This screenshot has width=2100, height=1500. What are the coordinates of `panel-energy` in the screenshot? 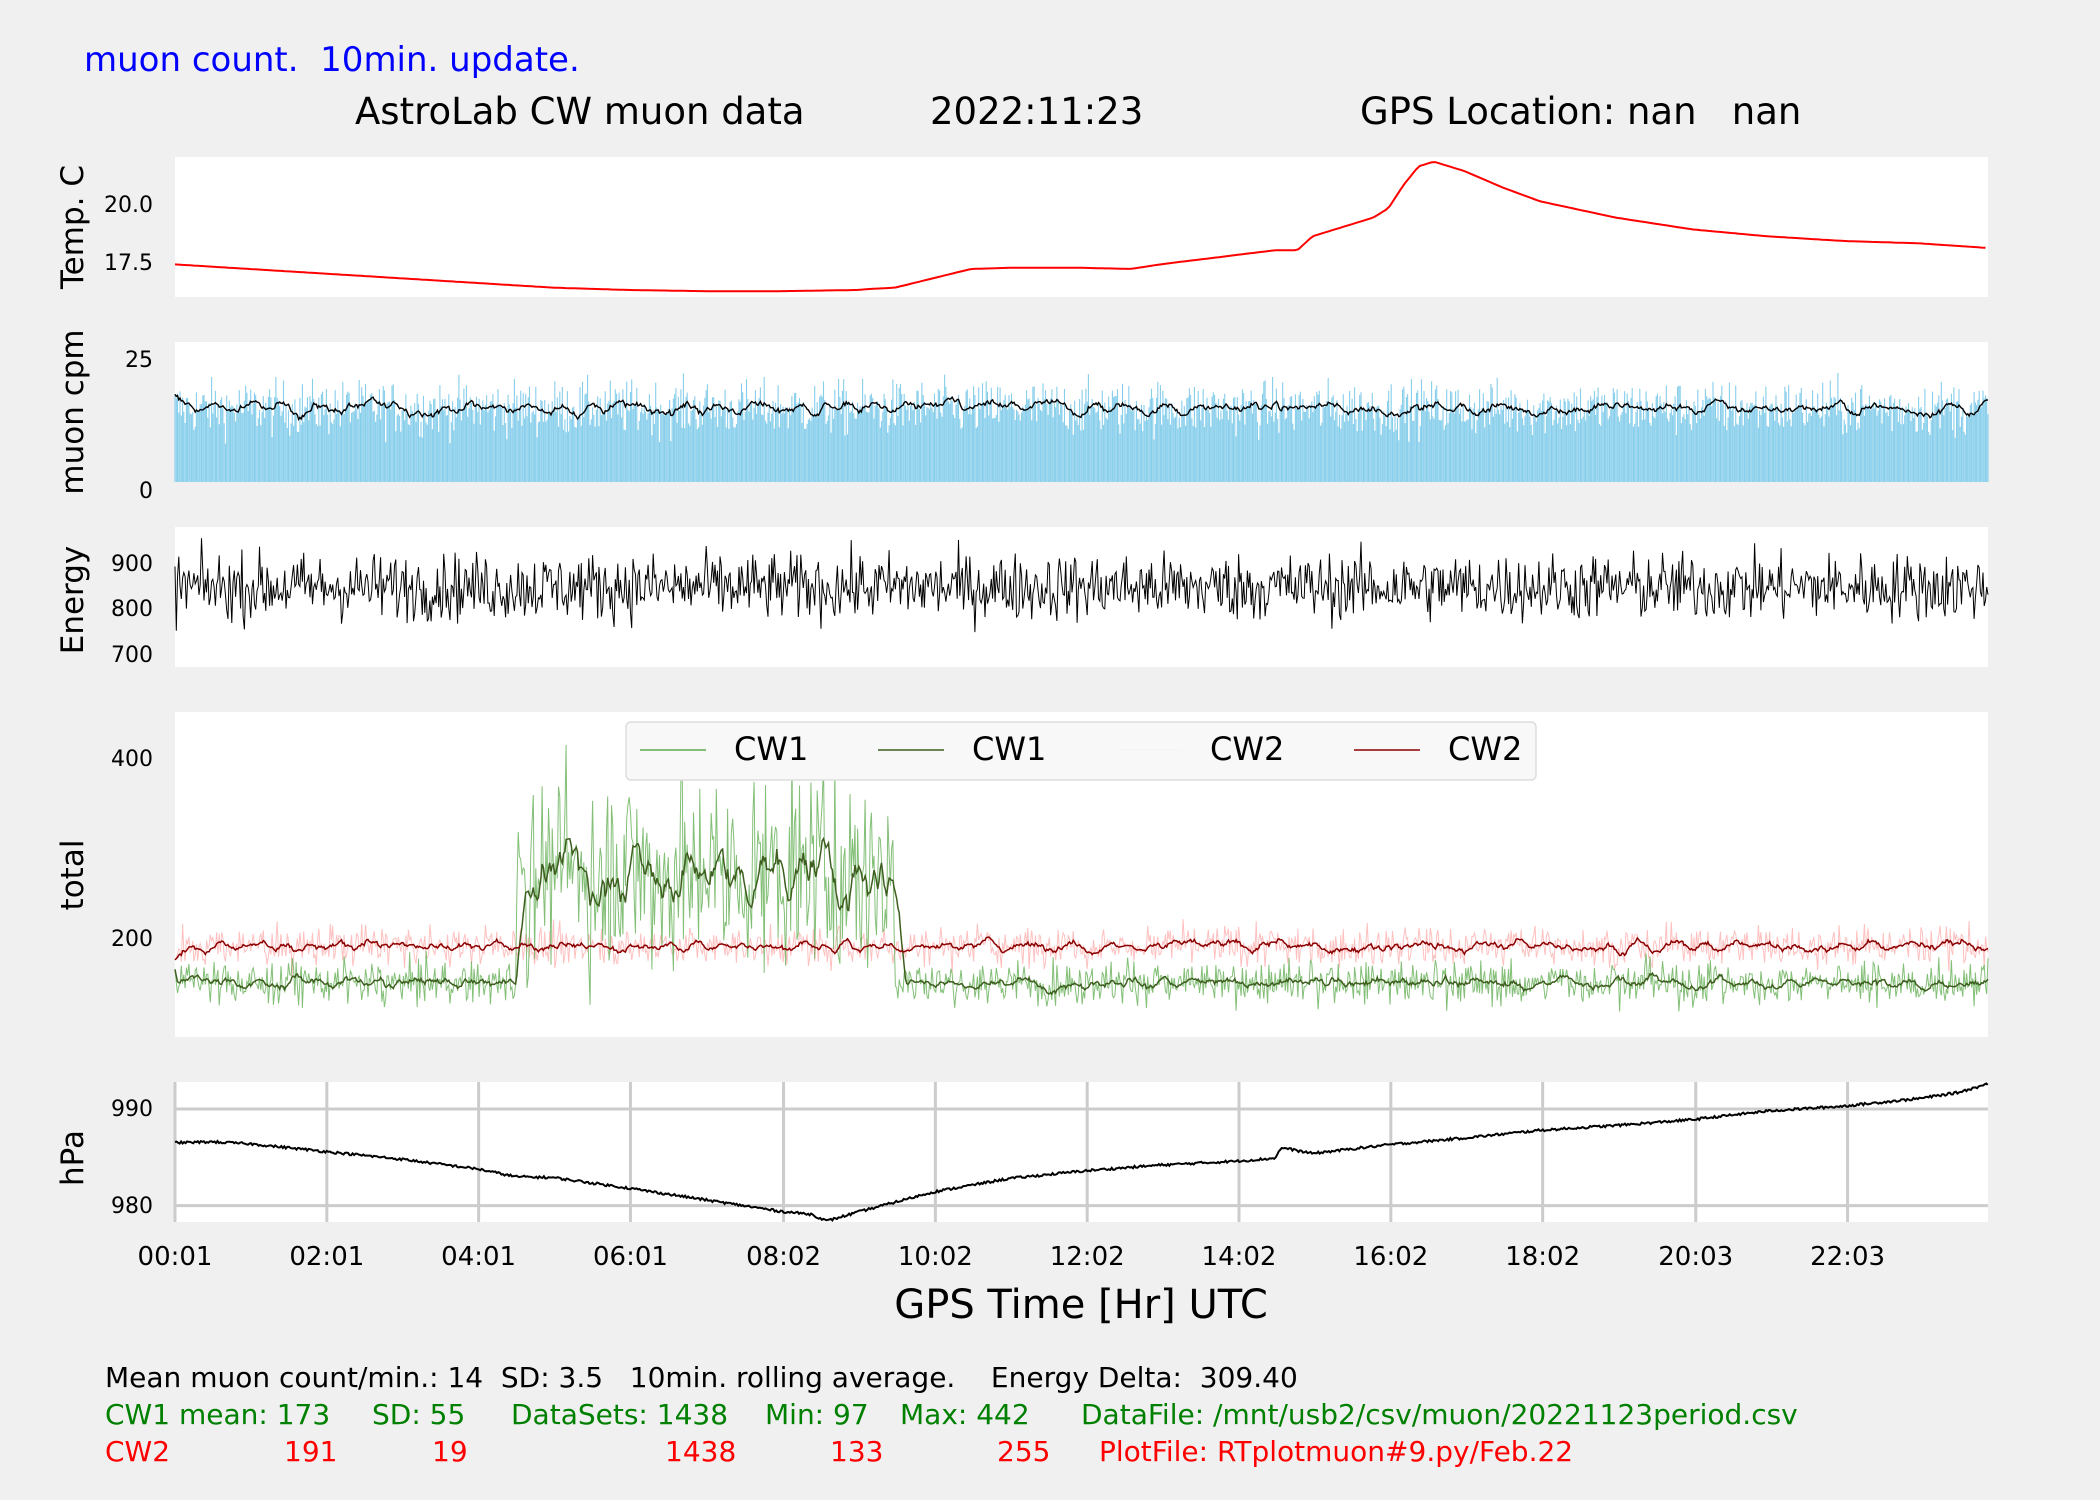 It's located at (1081, 597).